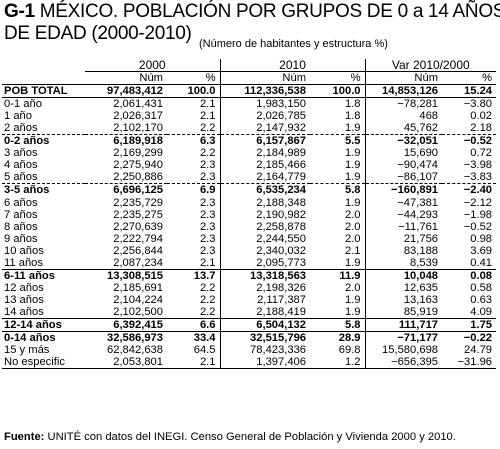 Image resolution: width=500 pixels, height=449 pixels. I want to click on num-var-cell: −86,107, so click(418, 177).